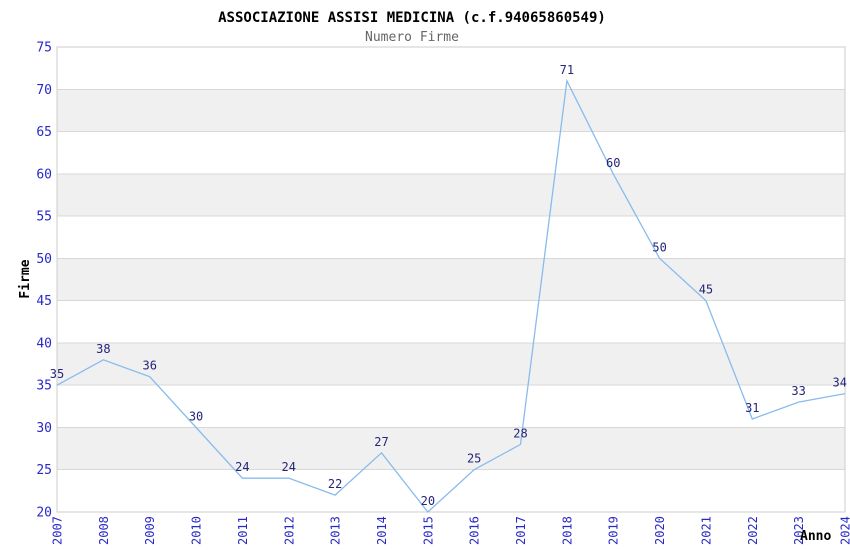 This screenshot has height=550, width=850. I want to click on data-label: 20, so click(428, 501).